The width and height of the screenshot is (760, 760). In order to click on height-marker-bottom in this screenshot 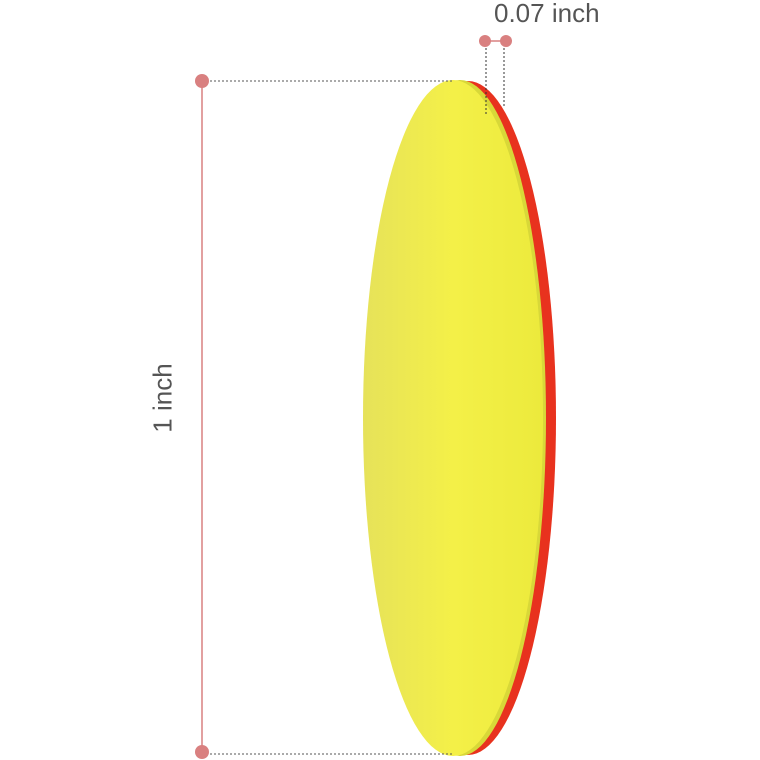, I will do `click(202, 752)`.